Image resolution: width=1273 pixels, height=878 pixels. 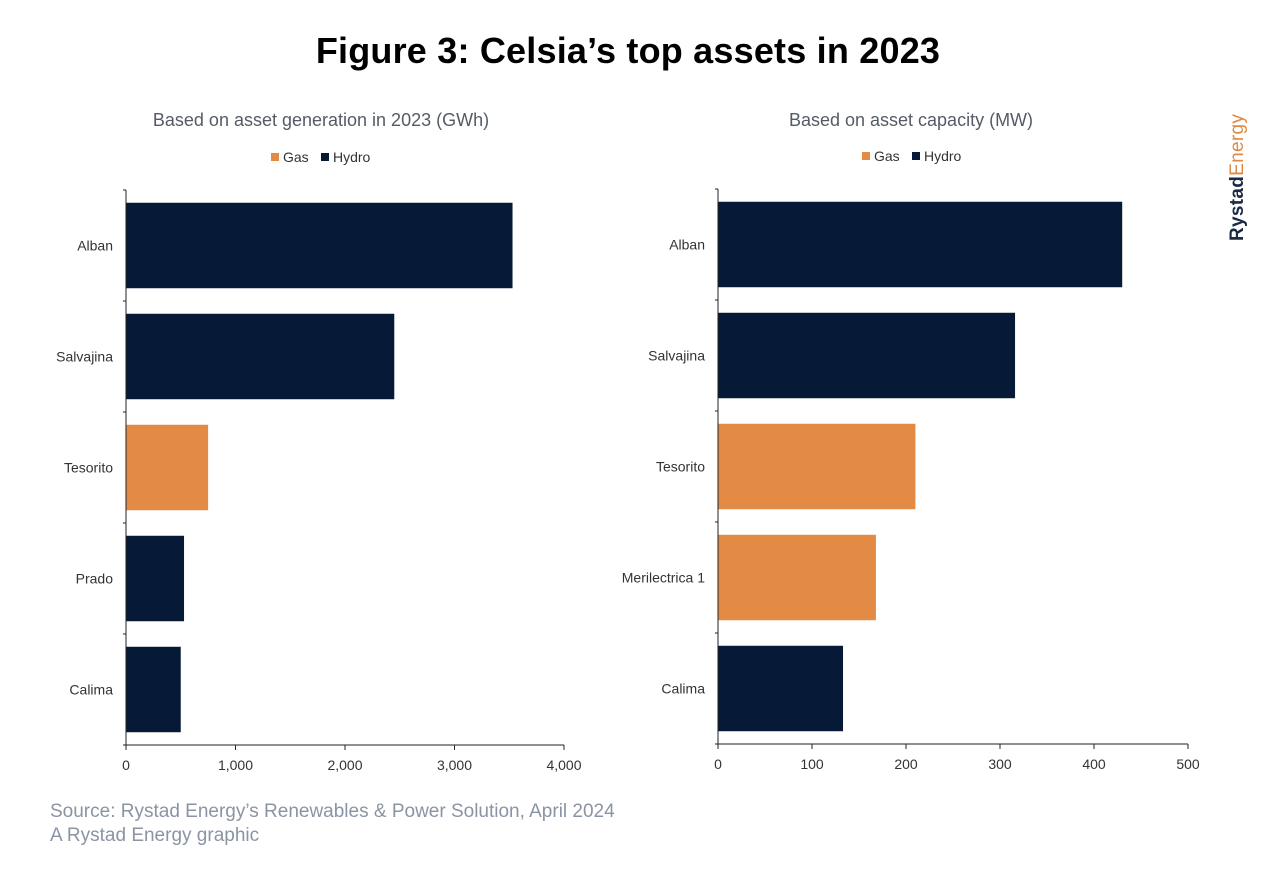 I want to click on x-tick-label: 4,000, so click(x=563, y=765).